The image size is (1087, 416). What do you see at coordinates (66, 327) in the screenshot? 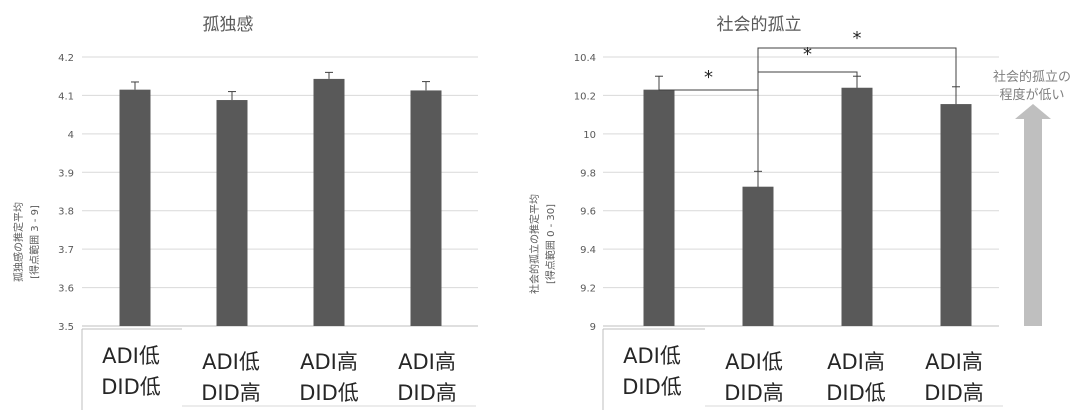
I see `y-tick-label: 3.5` at bounding box center [66, 327].